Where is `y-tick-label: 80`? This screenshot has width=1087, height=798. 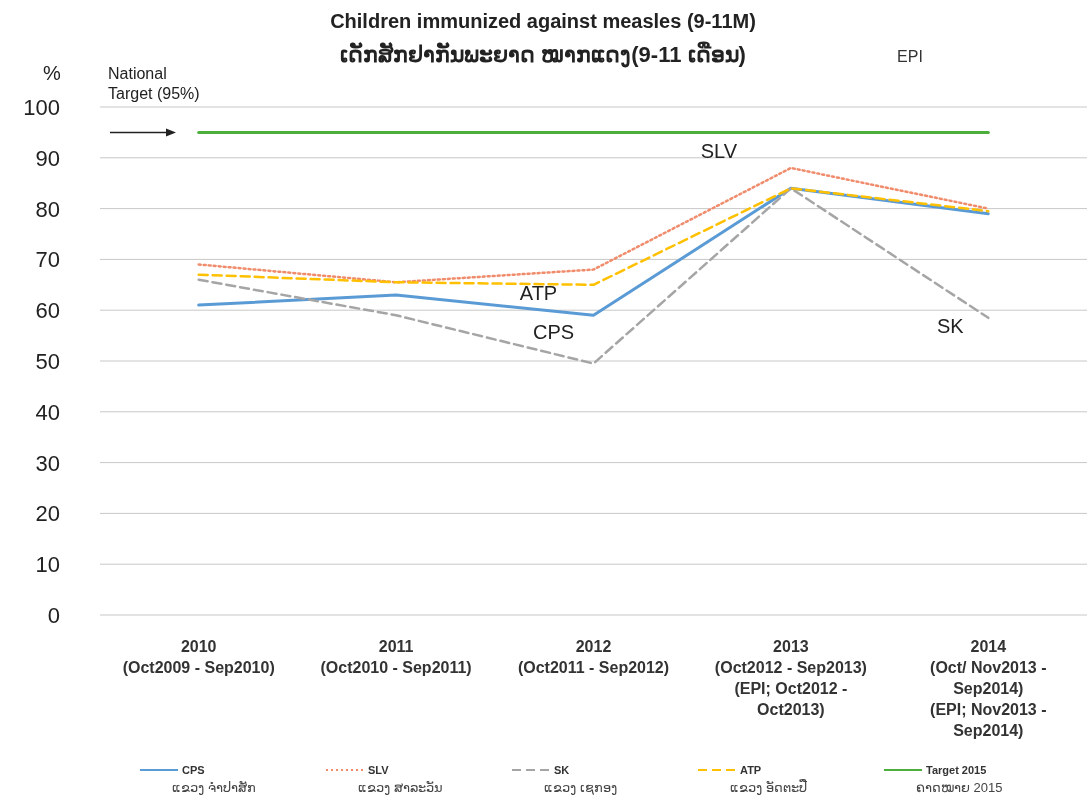 y-tick-label: 80 is located at coordinates (47, 209).